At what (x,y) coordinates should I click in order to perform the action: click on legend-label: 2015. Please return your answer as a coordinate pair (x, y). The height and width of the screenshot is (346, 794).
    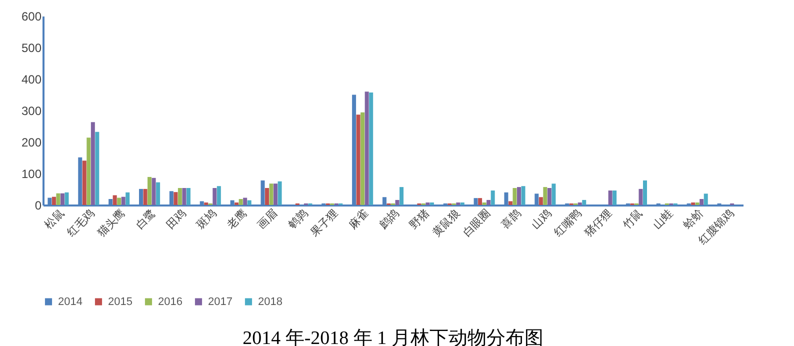
    Looking at the image, I should click on (120, 302).